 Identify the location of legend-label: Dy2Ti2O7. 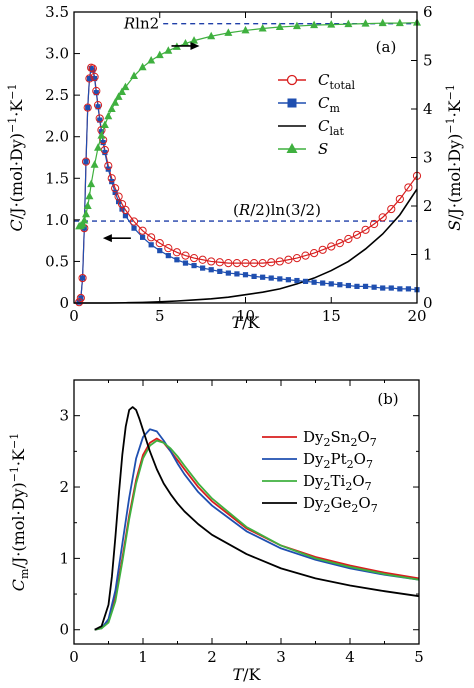
(337, 482).